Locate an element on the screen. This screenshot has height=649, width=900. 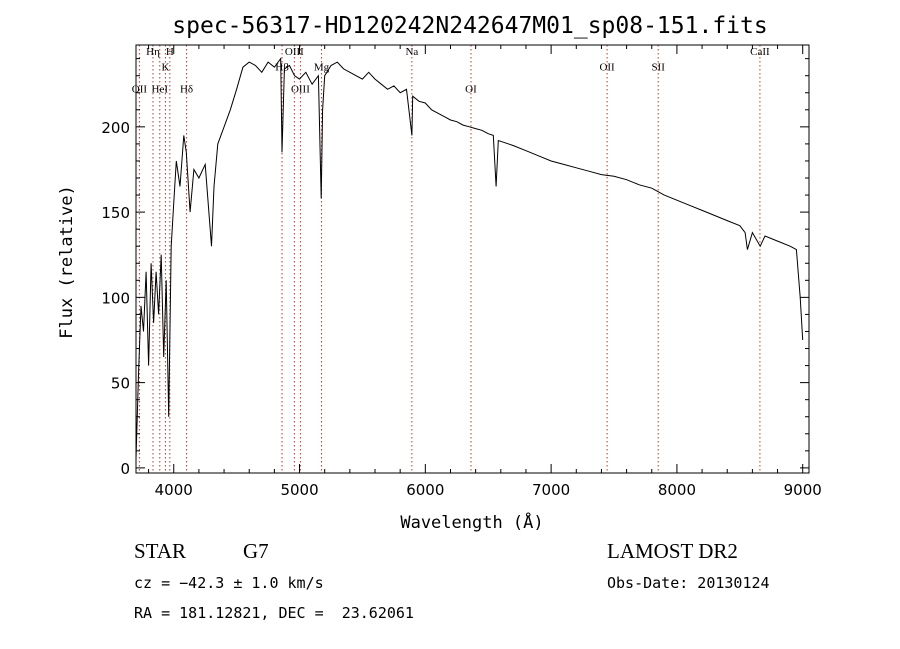
y-tick-label-0: 0 is located at coordinates (125, 469).